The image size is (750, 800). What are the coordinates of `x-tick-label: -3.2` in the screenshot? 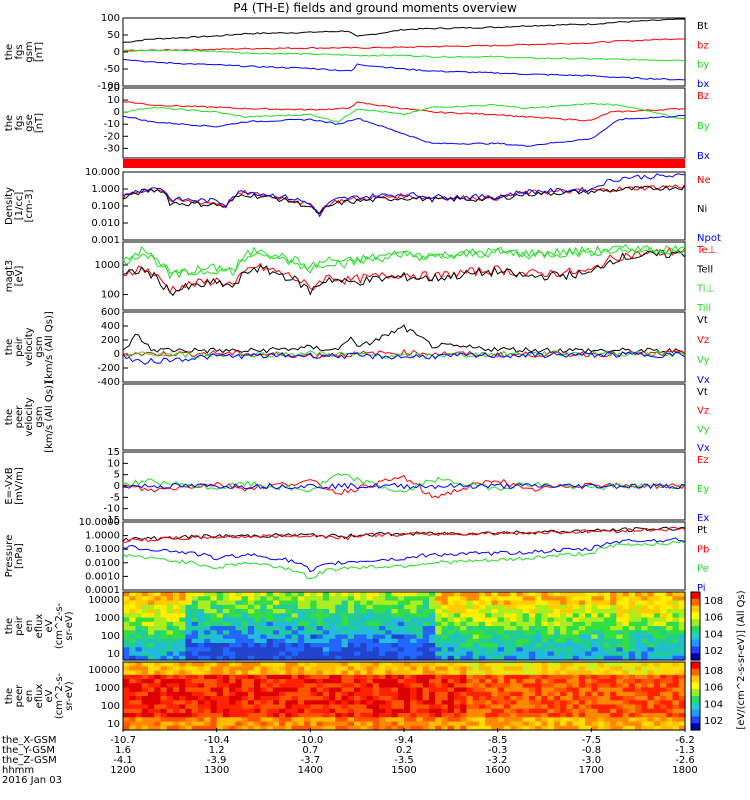 It's located at (498, 760).